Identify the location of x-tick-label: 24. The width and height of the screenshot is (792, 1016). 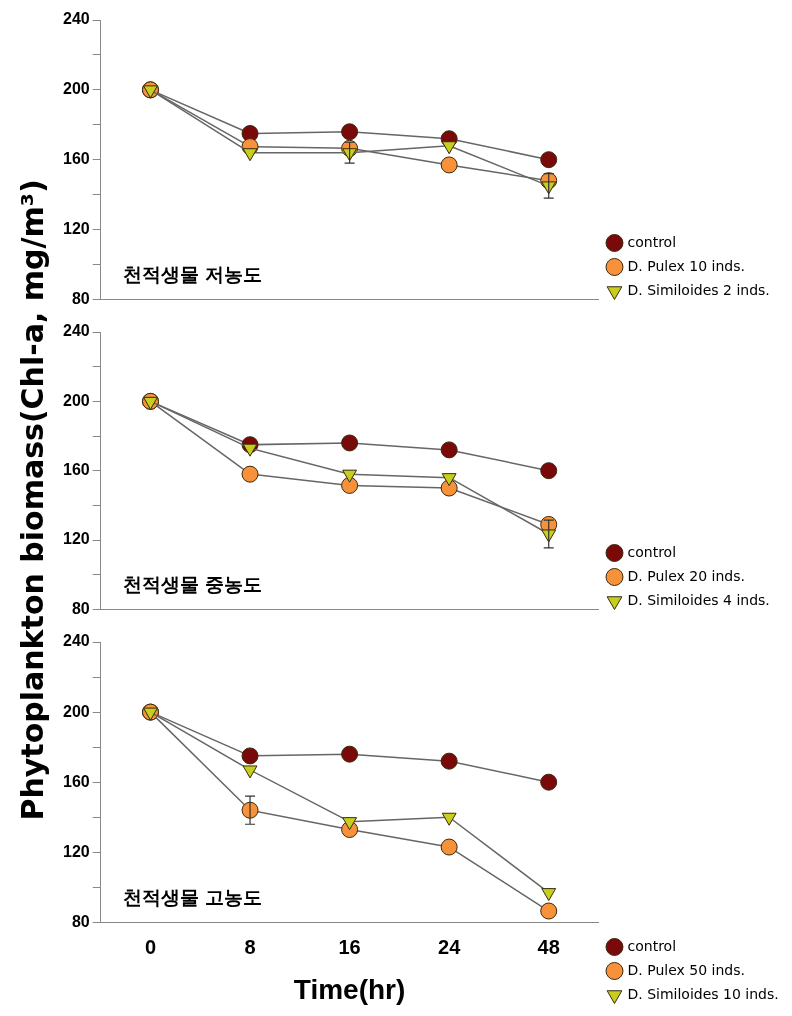
(450, 946).